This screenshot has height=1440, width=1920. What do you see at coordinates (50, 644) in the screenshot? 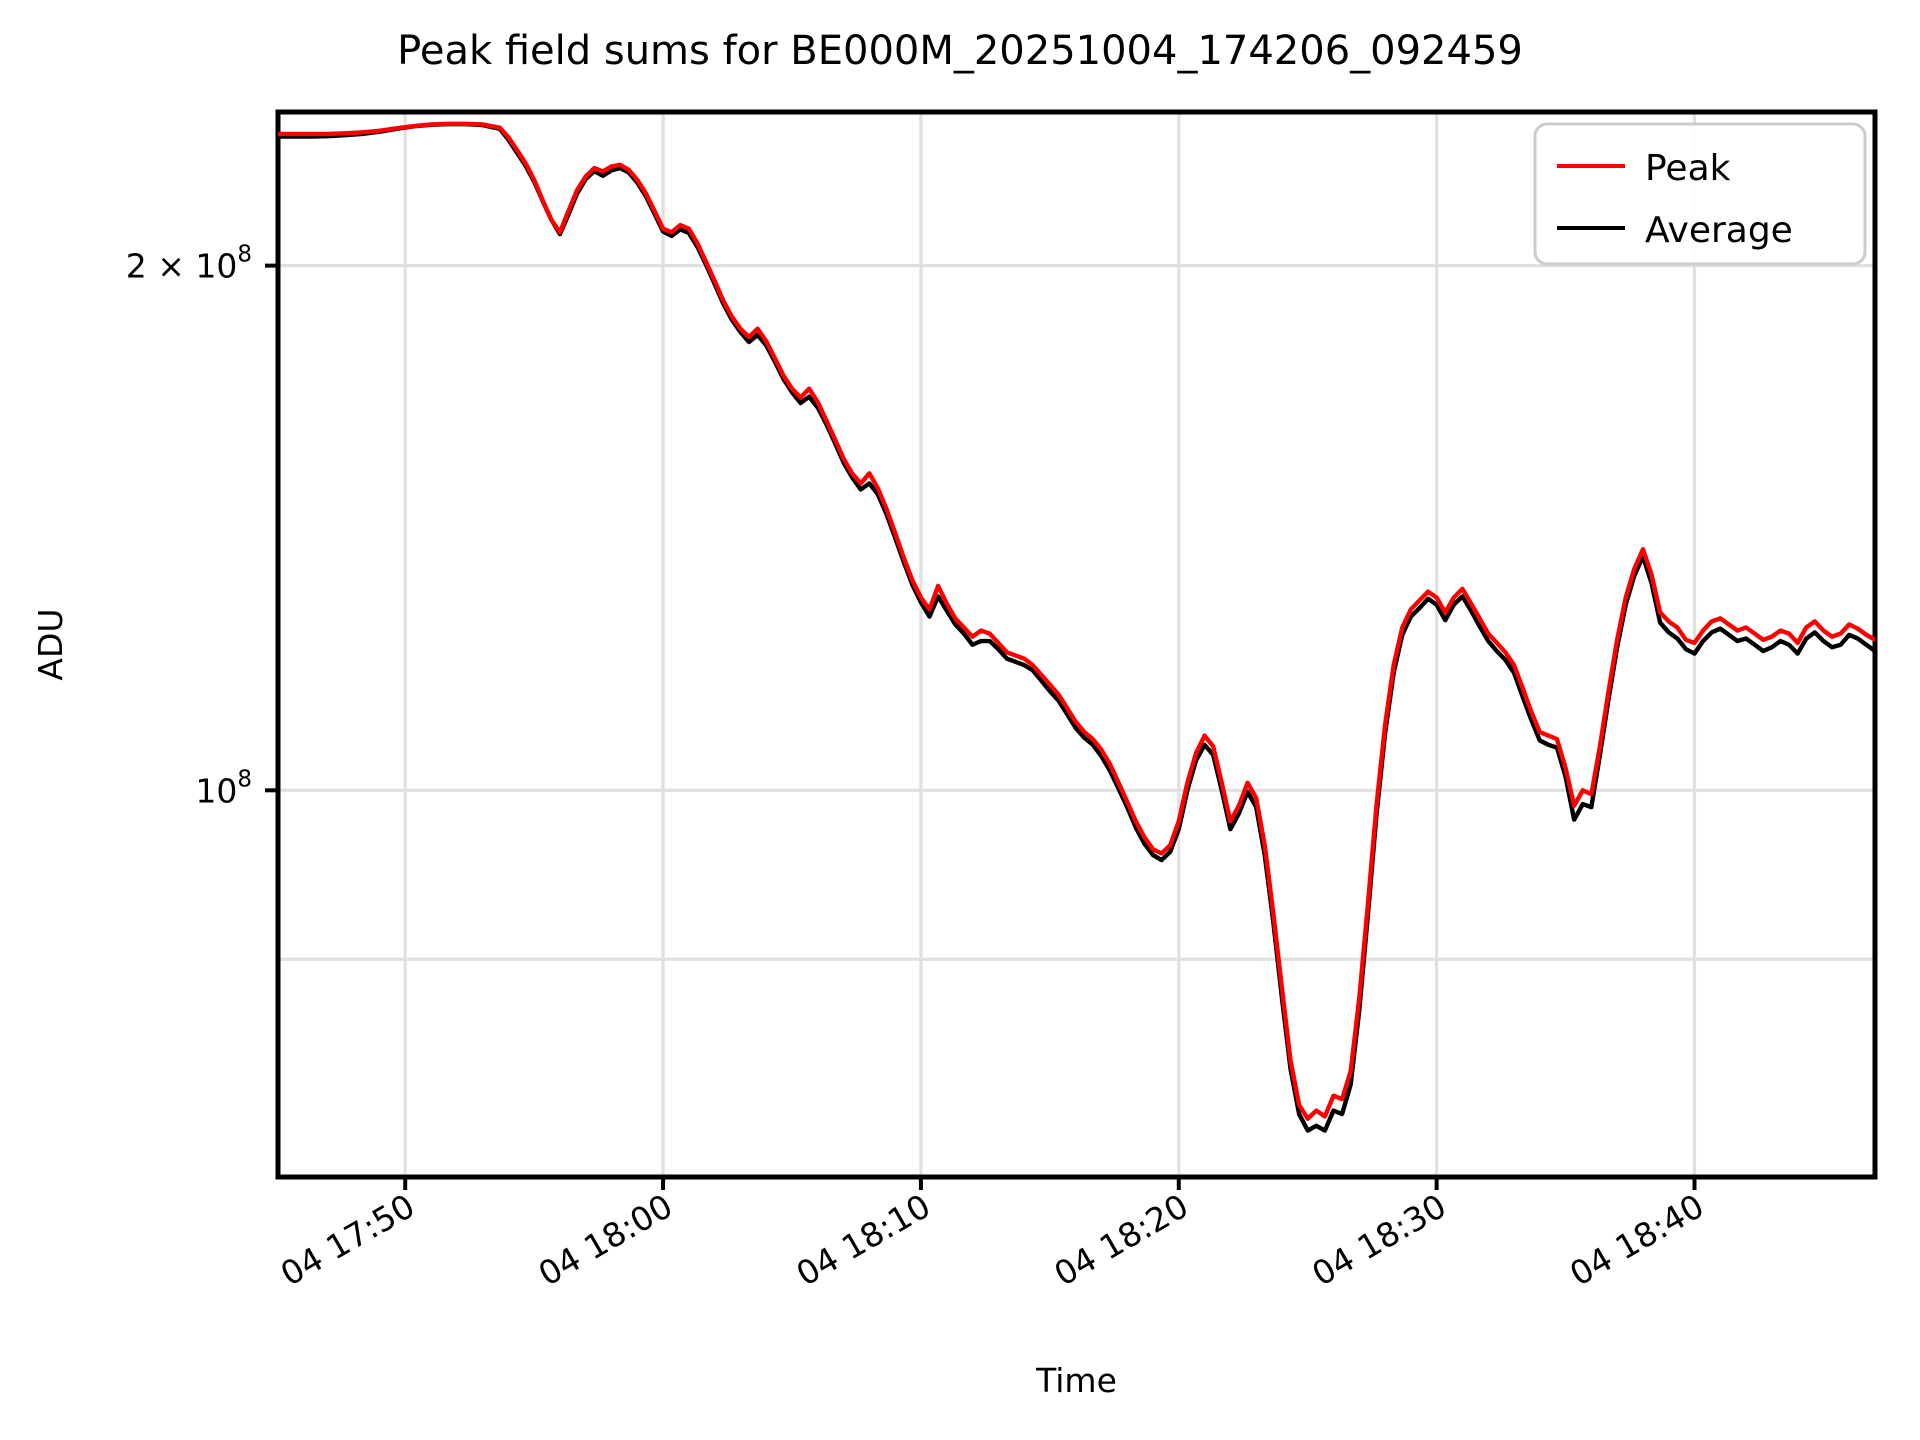
I see `svg-text: ADU` at bounding box center [50, 644].